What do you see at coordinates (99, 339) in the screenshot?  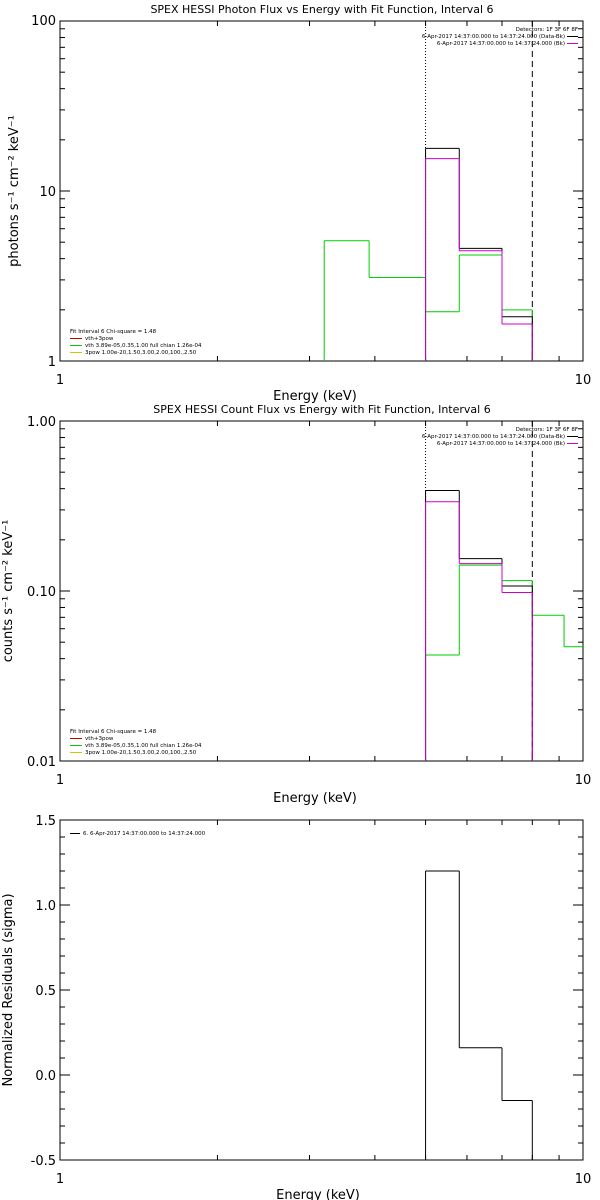 I see `photon-fit-model-text: vth+3pow` at bounding box center [99, 339].